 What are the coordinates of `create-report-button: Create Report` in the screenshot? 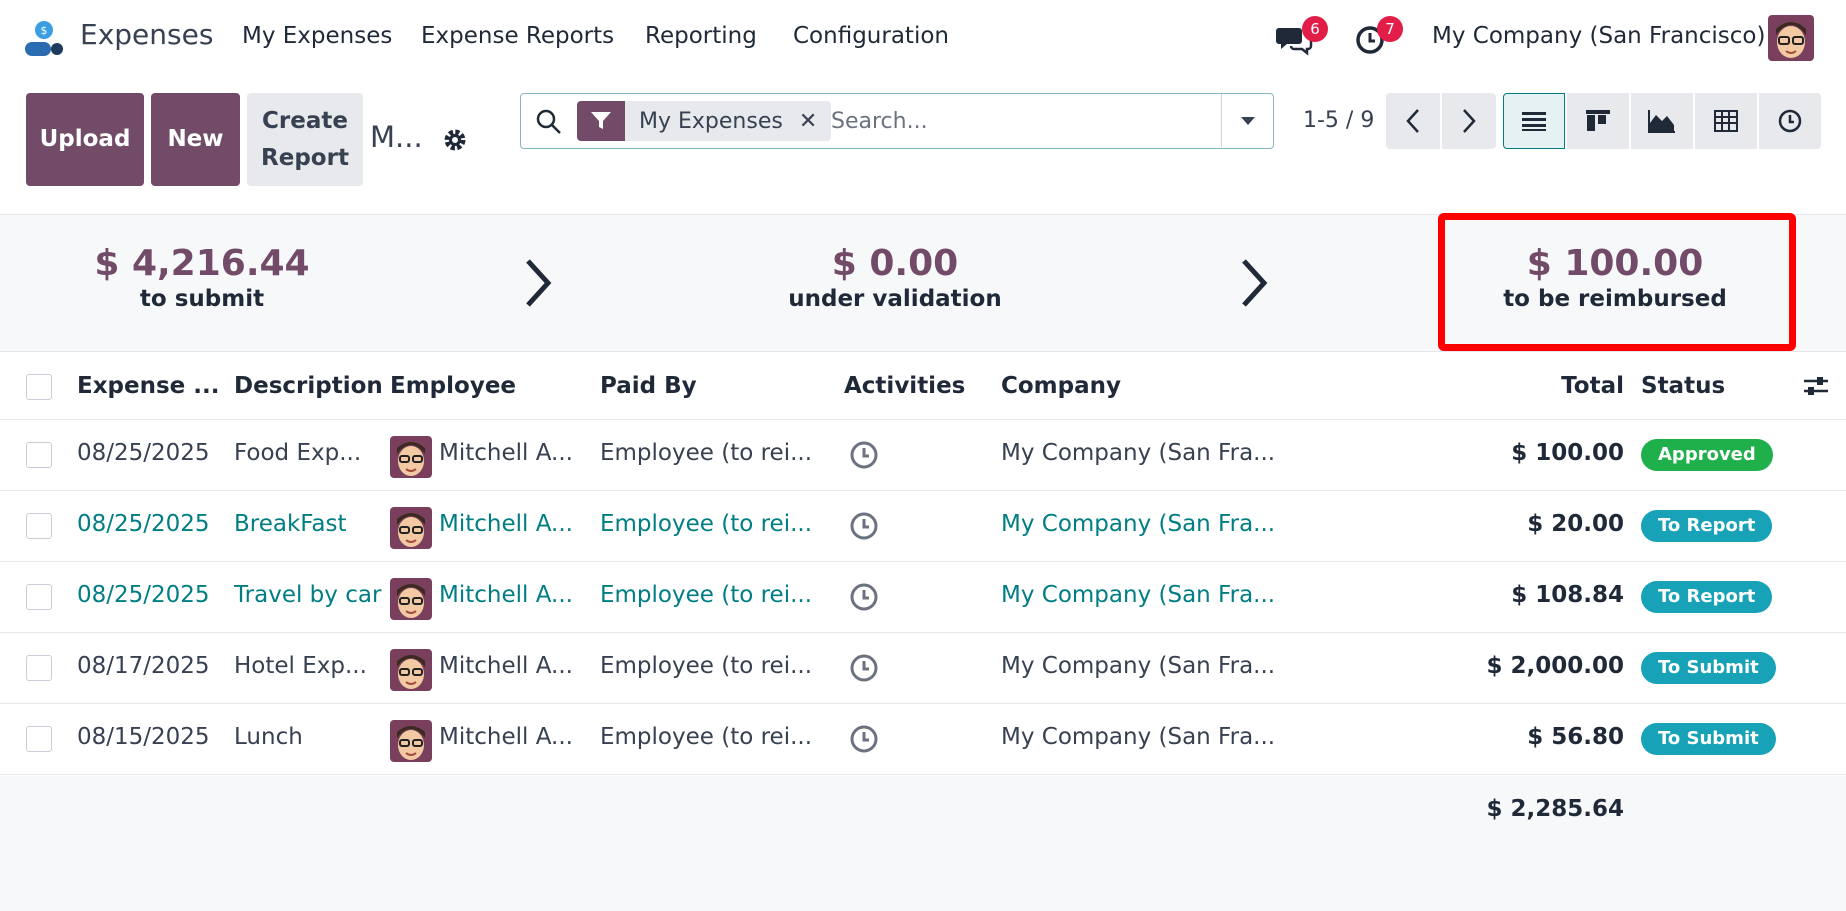 It's located at (305, 139).